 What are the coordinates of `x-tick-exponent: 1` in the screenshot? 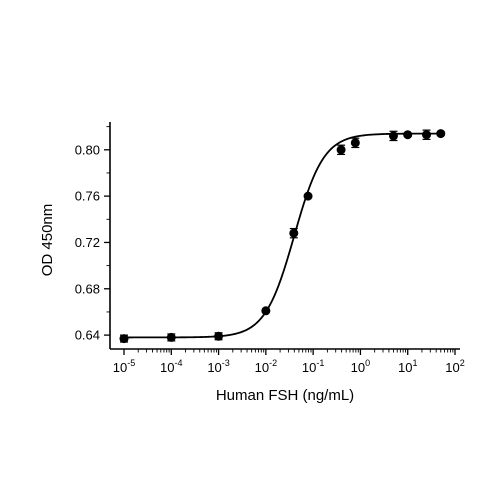 It's located at (414, 363).